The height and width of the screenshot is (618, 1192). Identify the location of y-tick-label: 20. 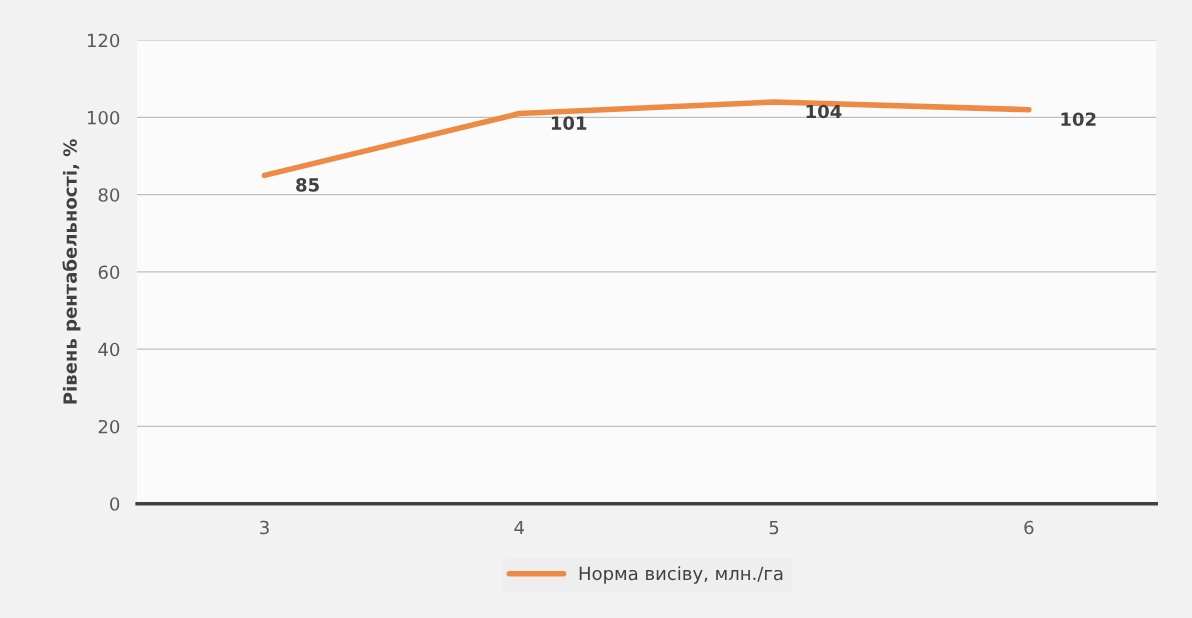
(109, 426).